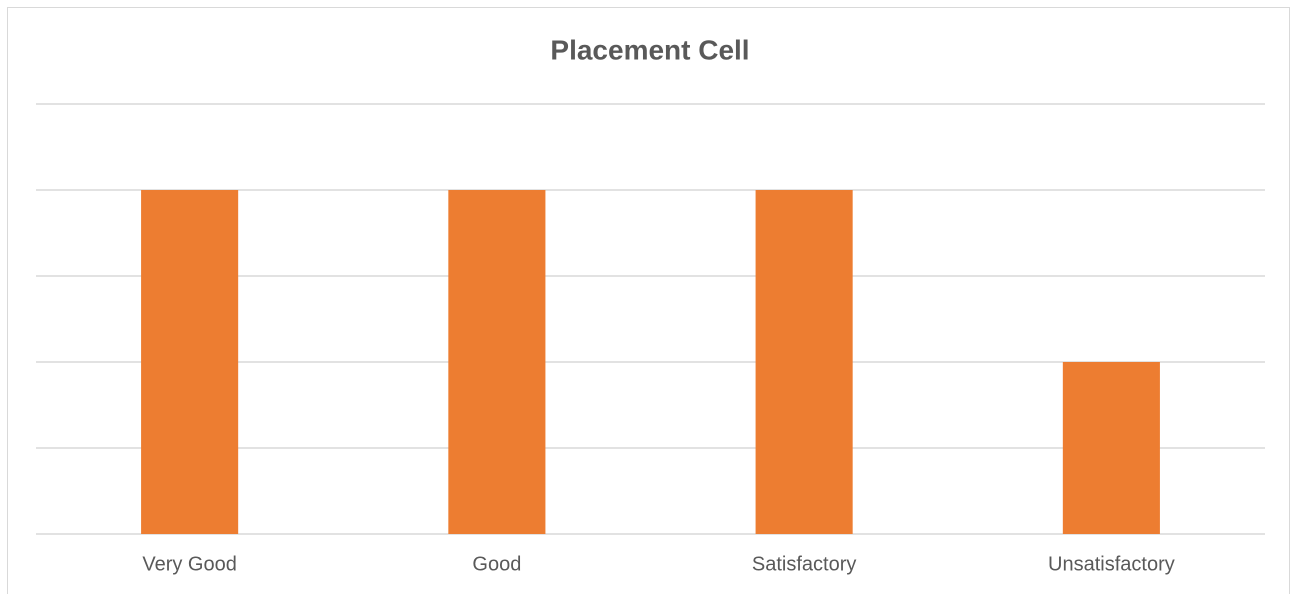 The height and width of the screenshot is (594, 1295). Describe the element at coordinates (1111, 564) in the screenshot. I see `x-tick-label: Unsatisfactory` at that location.